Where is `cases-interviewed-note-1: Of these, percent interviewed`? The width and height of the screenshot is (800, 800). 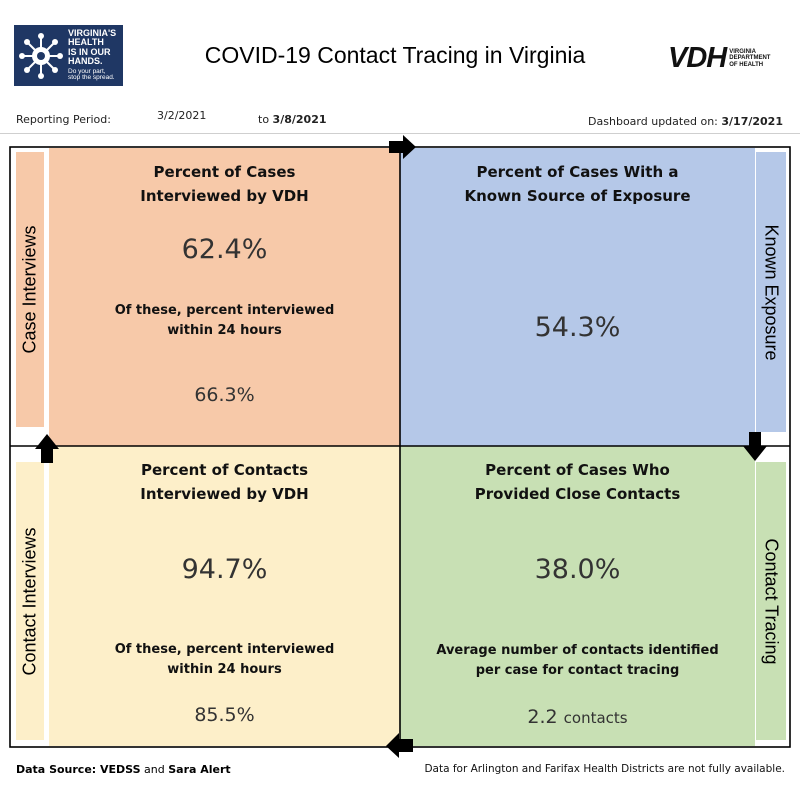 cases-interviewed-note-1: Of these, percent interviewed is located at coordinates (224, 310).